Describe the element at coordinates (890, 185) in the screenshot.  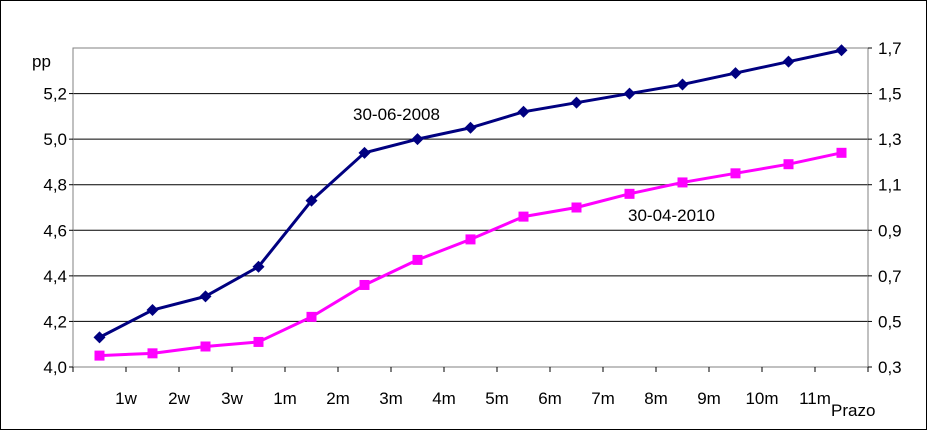
I see `right-tick-label: 1,1` at that location.